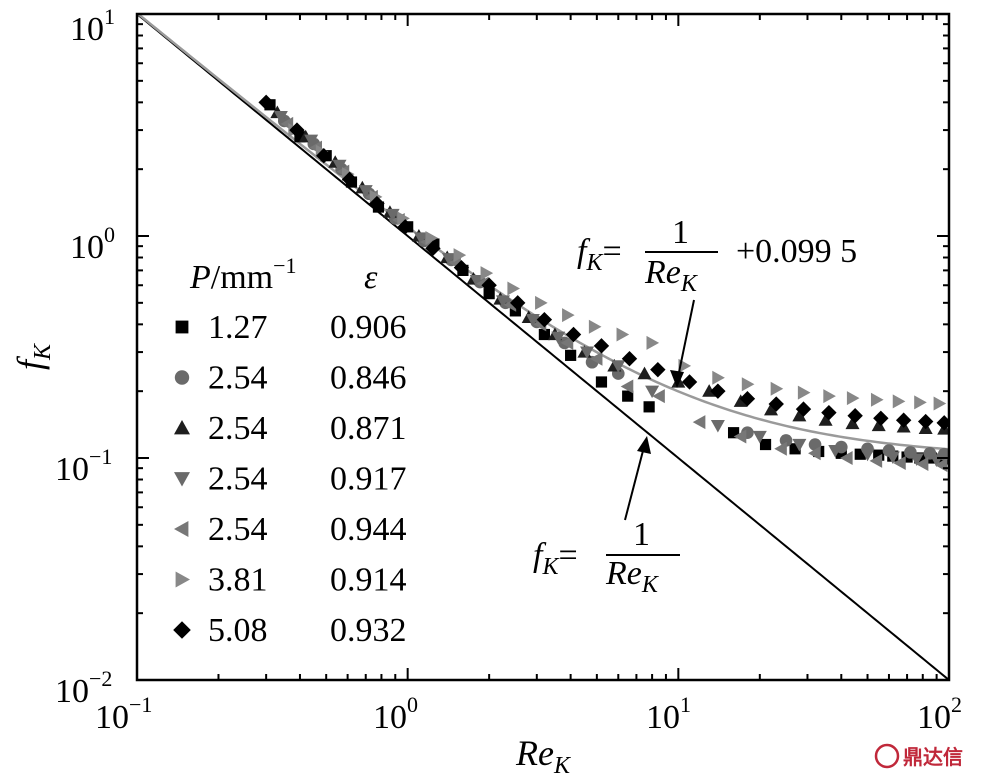 The height and width of the screenshot is (779, 981). Describe the element at coordinates (368, 580) in the screenshot. I see `legend-eps-value: 0.914` at that location.